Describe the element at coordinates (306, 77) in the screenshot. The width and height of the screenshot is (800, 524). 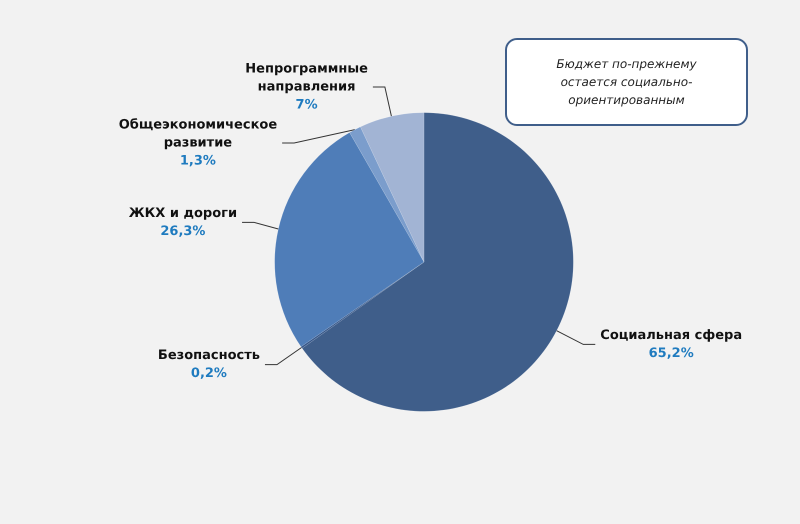
I see `slice-label: Непрограммные направления` at that location.